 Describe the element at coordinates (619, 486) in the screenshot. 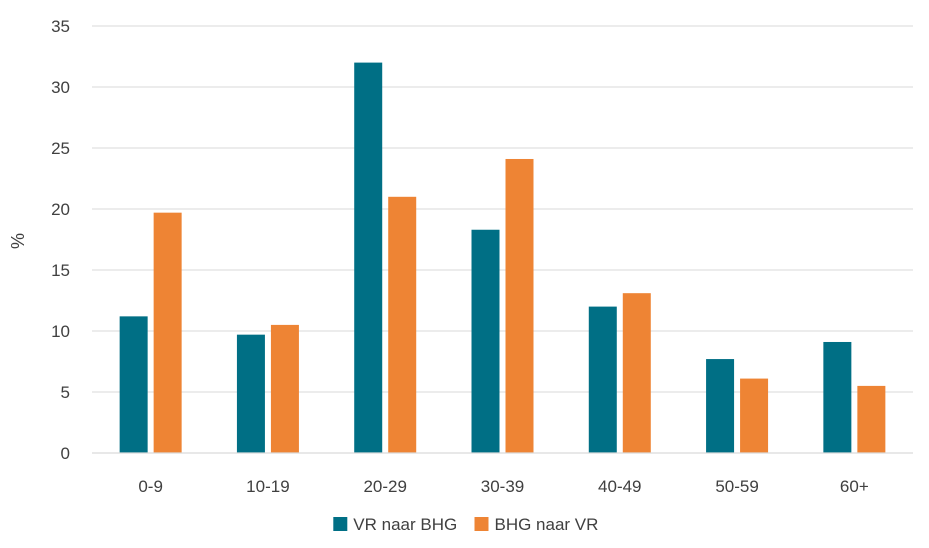

I see `x-tick-label: 40-49` at that location.